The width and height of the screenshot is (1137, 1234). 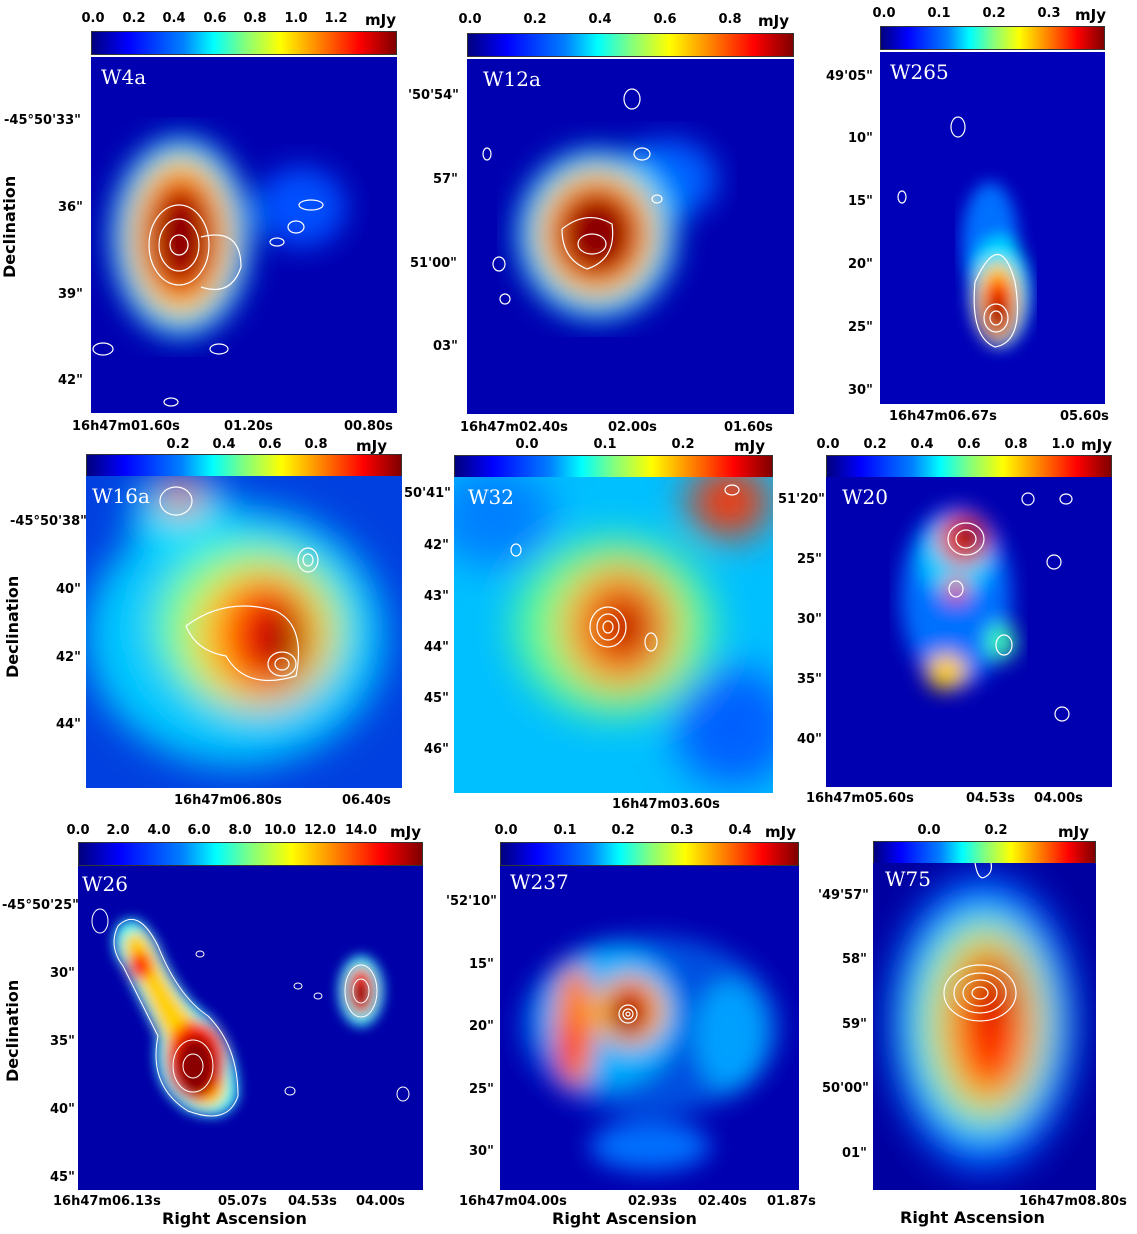 What do you see at coordinates (280, 830) in the screenshot?
I see `cbar-tick: 10.0` at bounding box center [280, 830].